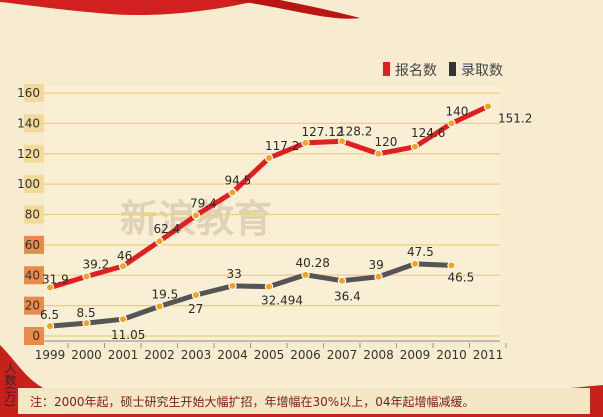  I want to click on data-label-s1-2002: 19.5, so click(165, 294).